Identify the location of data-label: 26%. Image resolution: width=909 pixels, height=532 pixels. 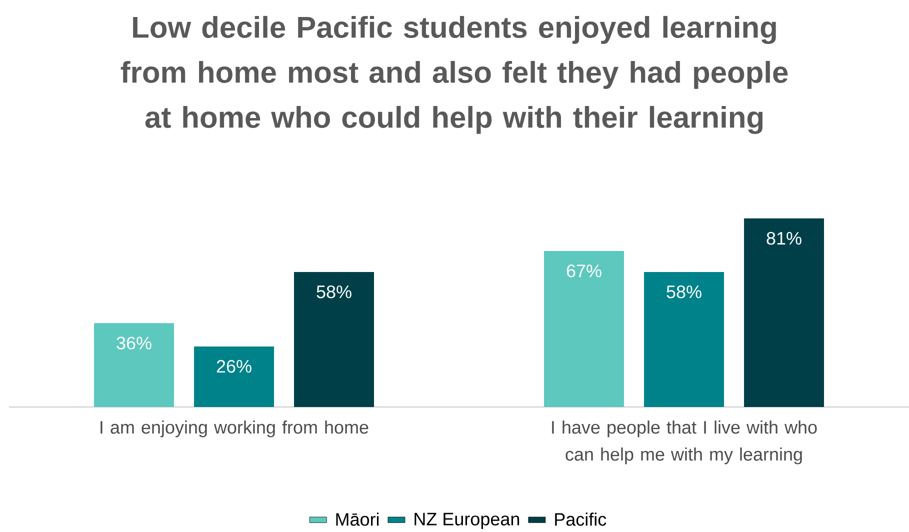
(234, 366).